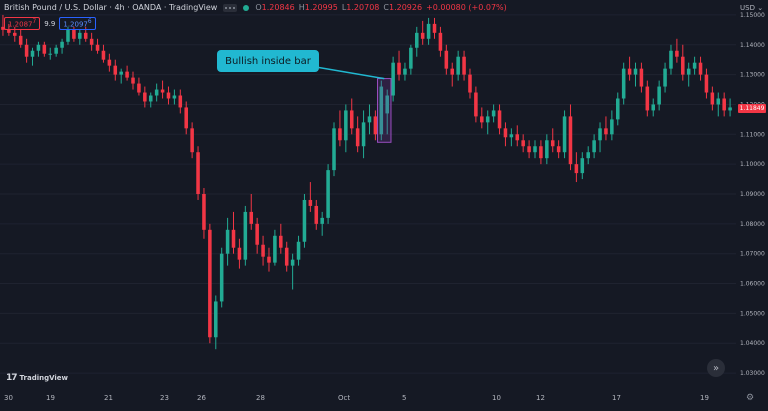 This screenshot has width=768, height=411. I want to click on buy-button: 1.20976, so click(77, 24).